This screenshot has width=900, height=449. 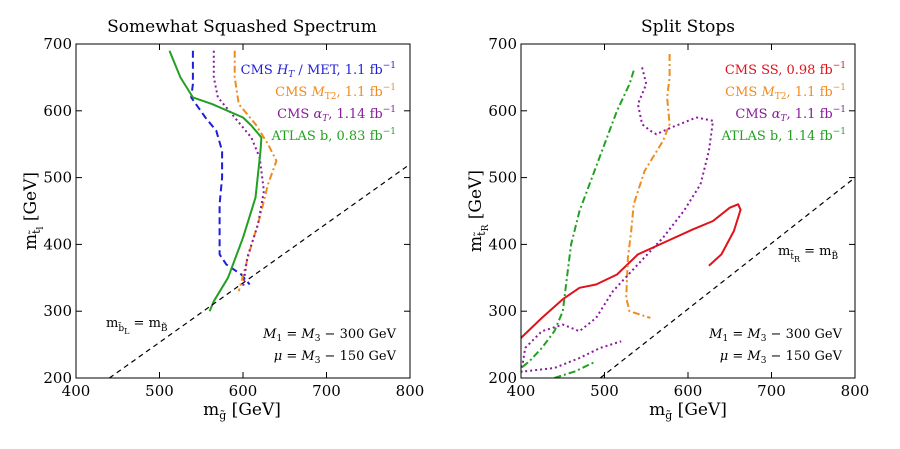 What do you see at coordinates (478, 211) in the screenshot?
I see `y-axis-label-right: mt̃R [GeV]` at bounding box center [478, 211].